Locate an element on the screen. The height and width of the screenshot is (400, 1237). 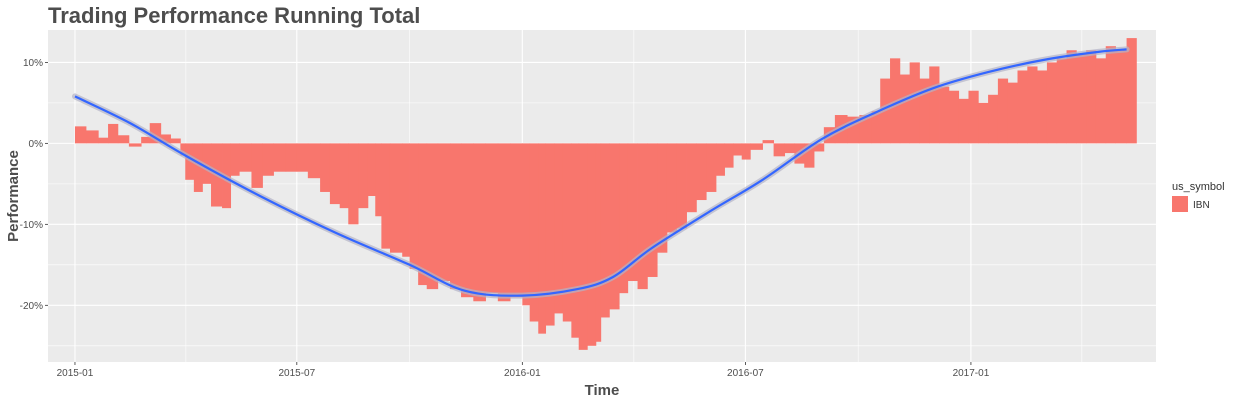
y-axis-title: Performance is located at coordinates (13, 196).